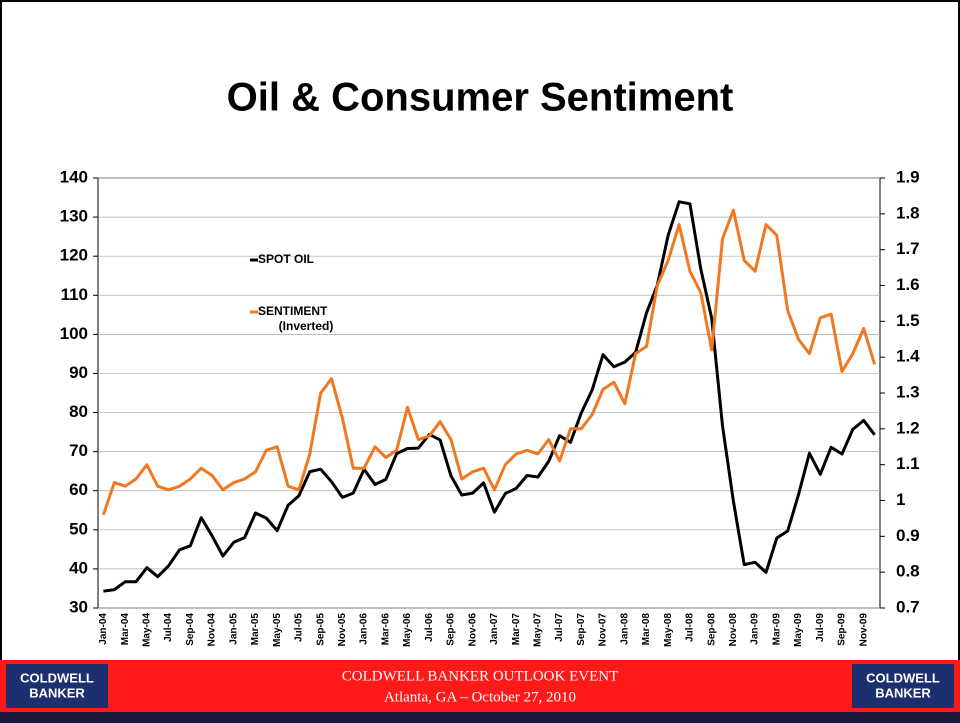 The width and height of the screenshot is (960, 723). What do you see at coordinates (480, 697) in the screenshot?
I see `footer-text: Atlanta, GA – October 27, 2010` at bounding box center [480, 697].